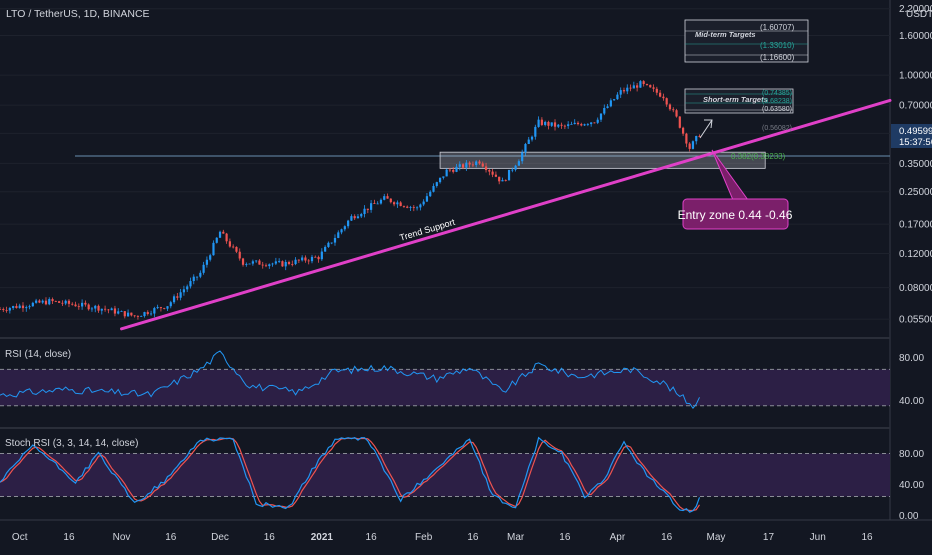 The height and width of the screenshot is (555, 932). Describe the element at coordinates (911, 136) in the screenshot. I see `last-price-tag: 0.49599 15:37:56` at that location.